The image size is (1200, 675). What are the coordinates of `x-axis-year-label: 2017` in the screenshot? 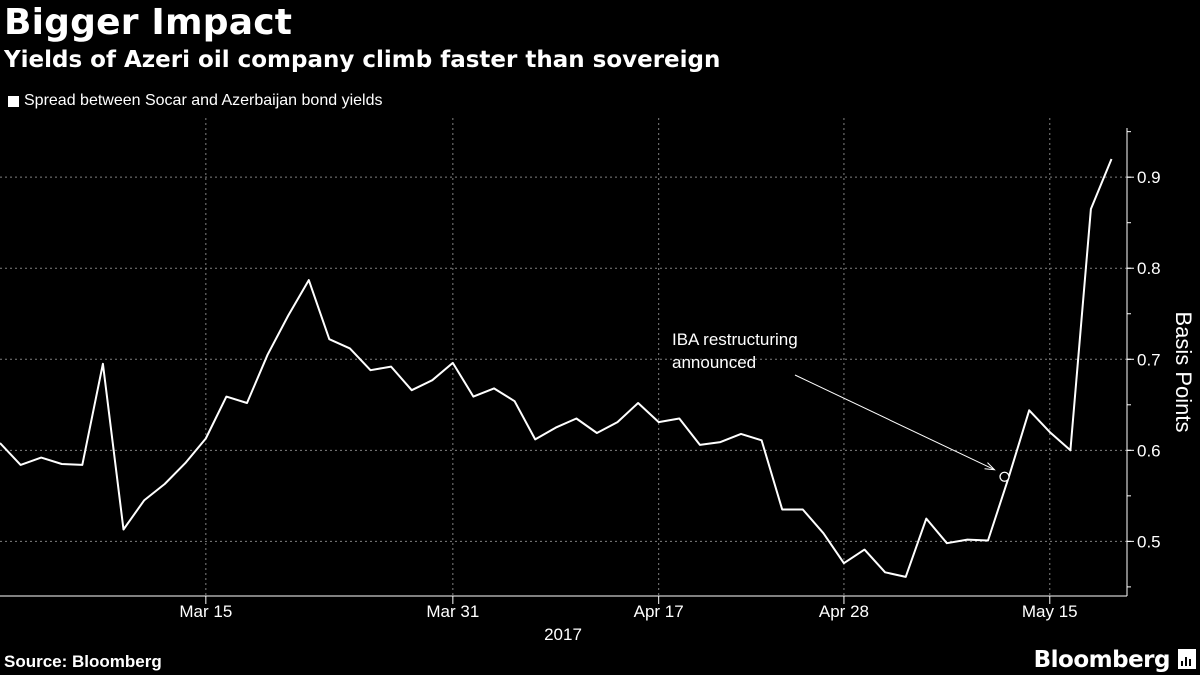 It's located at (563, 634).